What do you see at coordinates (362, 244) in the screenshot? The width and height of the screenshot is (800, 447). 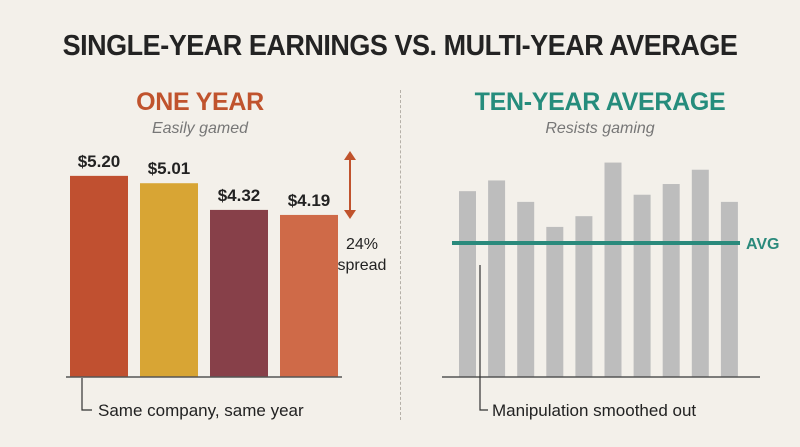 I see `spread-annotation-value: 24%` at bounding box center [362, 244].